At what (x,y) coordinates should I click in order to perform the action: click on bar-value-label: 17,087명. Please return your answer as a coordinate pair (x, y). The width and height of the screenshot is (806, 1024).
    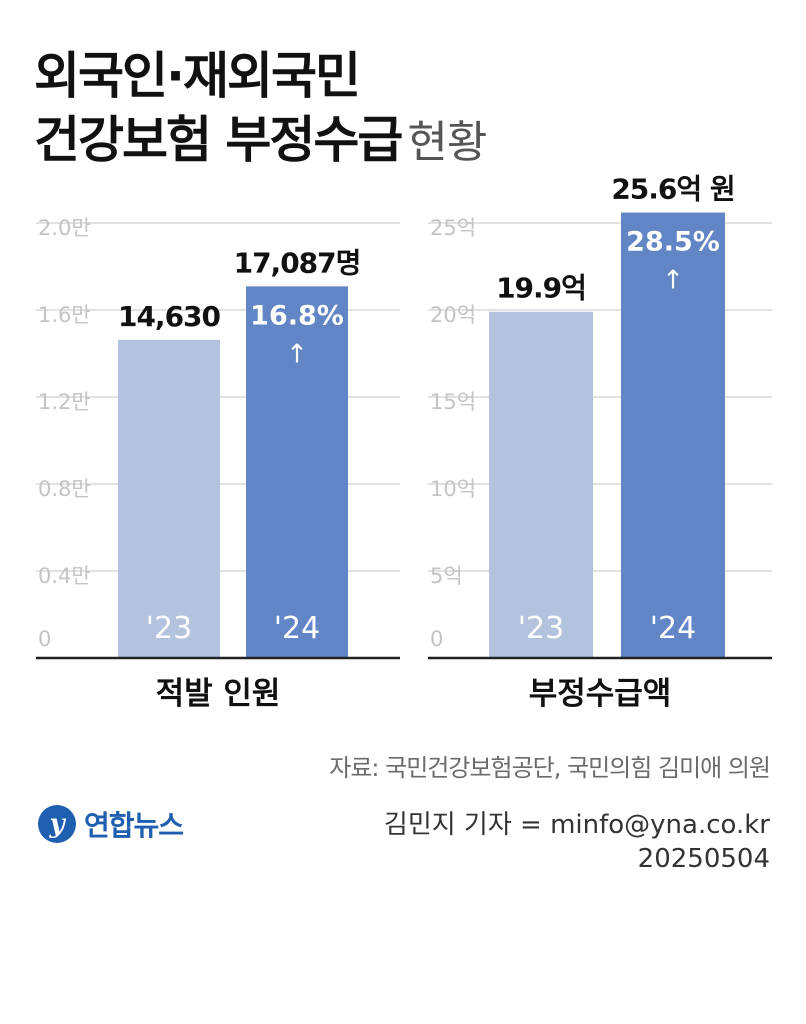
    Looking at the image, I should click on (297, 262).